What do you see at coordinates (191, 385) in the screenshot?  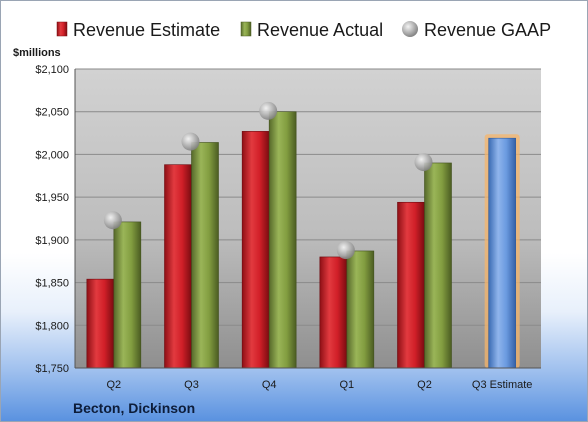 I see `x-tick-label: Q3` at bounding box center [191, 385].